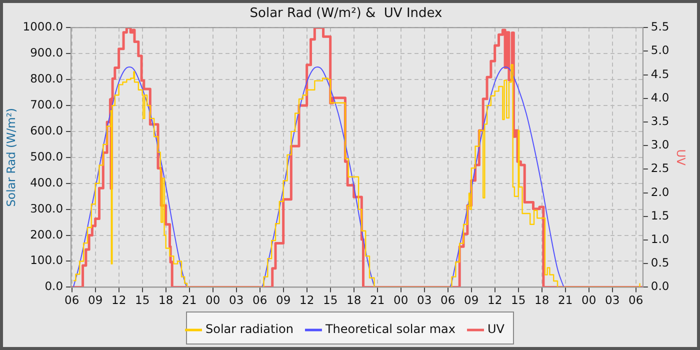 The height and width of the screenshot is (350, 700). Describe the element at coordinates (43, 27) in the screenshot. I see `y-tick-label: 1000.0` at that location.